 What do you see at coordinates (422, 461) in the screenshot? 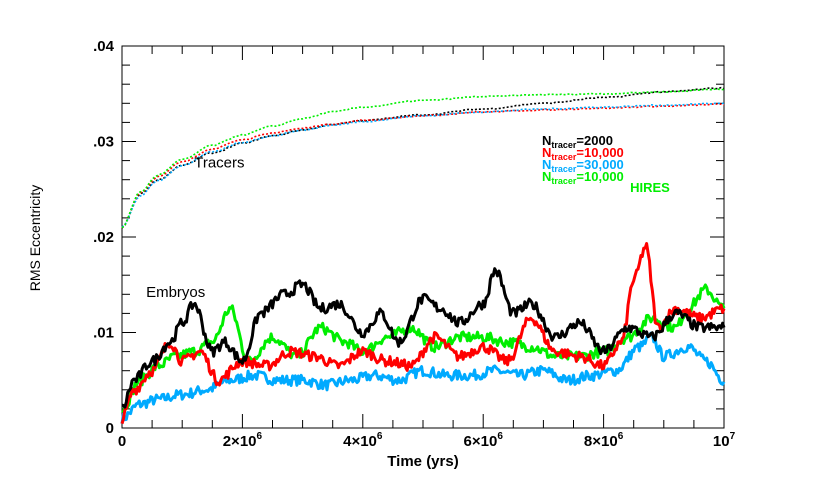
I see `x-axis-title: Time (yrs)` at bounding box center [422, 461].